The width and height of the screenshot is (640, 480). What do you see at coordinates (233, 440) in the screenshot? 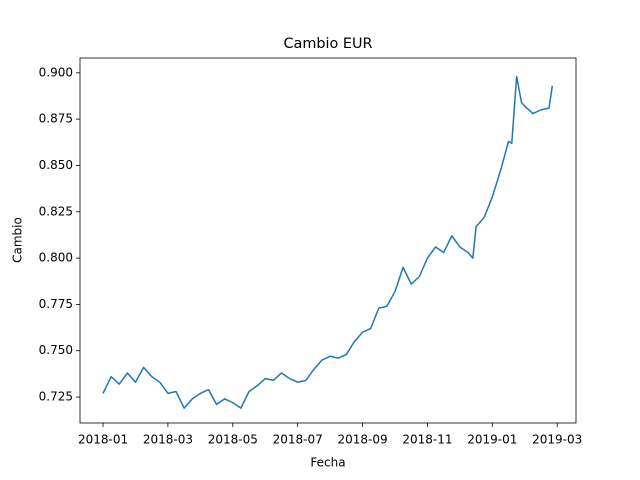
I see `x-tick-label: 2018-05` at bounding box center [233, 440].